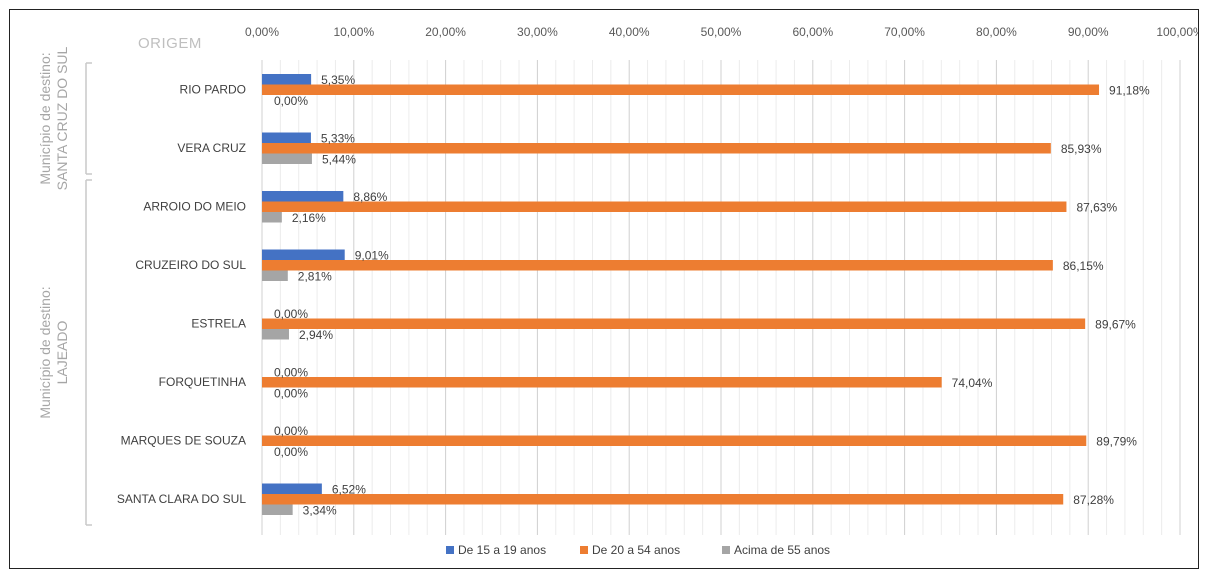 The height and width of the screenshot is (575, 1208). Describe the element at coordinates (1093, 500) in the screenshot. I see `data-label: 87,28%` at that location.